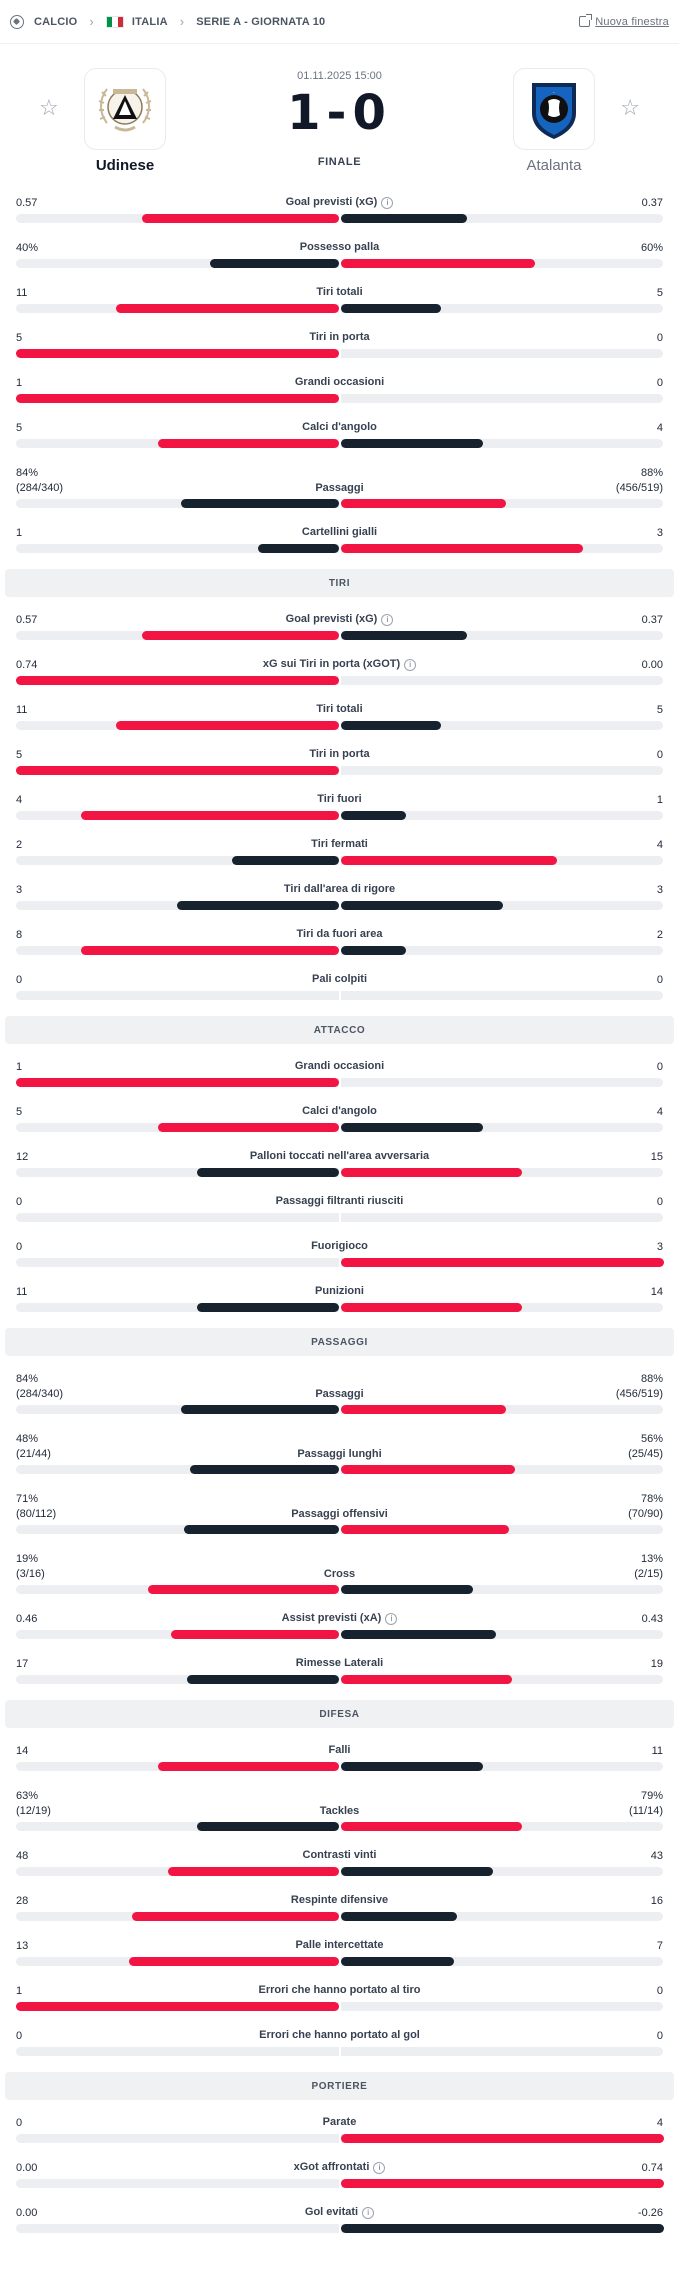  What do you see at coordinates (27, 665) in the screenshot?
I see `home-value-main: 0.74` at bounding box center [27, 665].